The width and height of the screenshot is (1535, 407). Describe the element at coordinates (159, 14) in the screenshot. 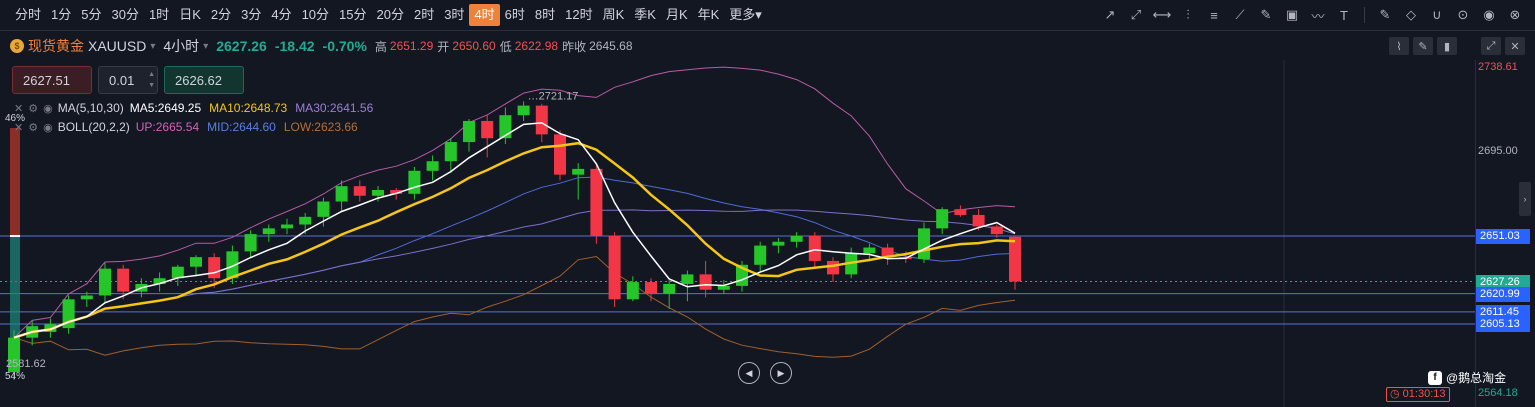

I see `timeframe-4: 1时` at that location.